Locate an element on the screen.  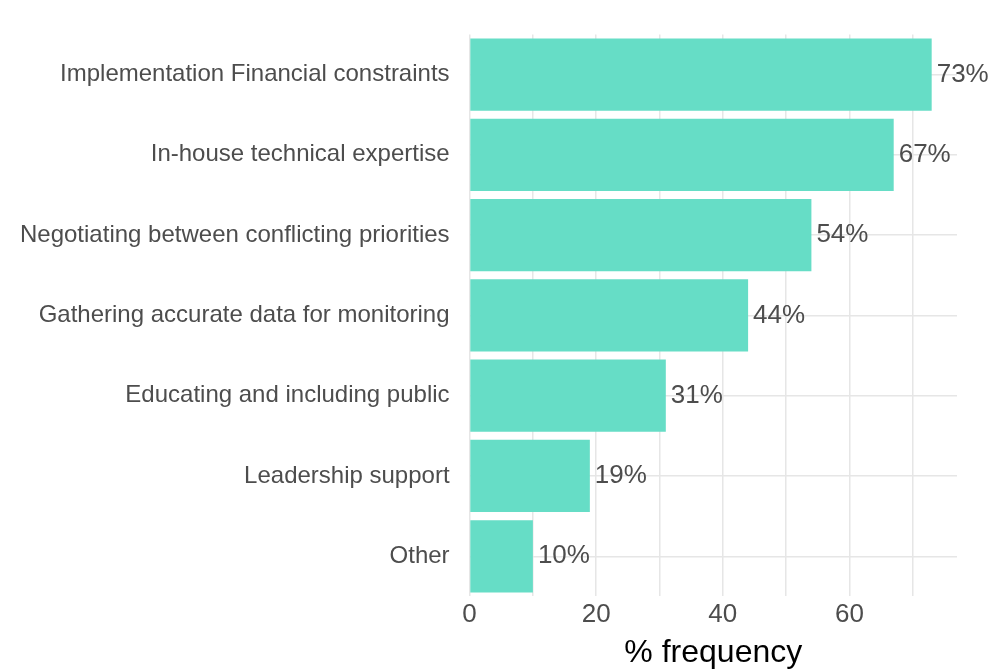
data-label: 54% is located at coordinates (842, 233).